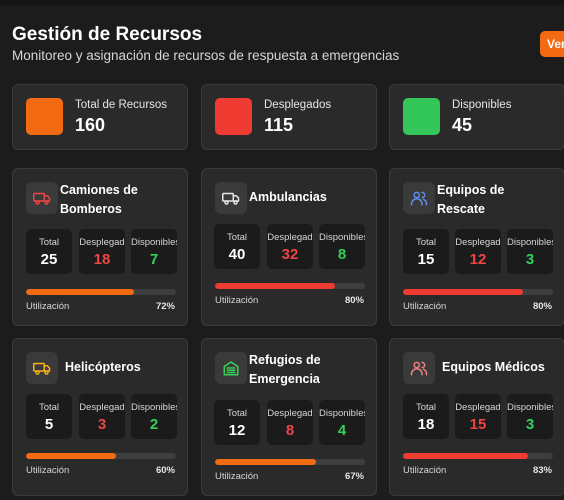  I want to click on stat-deployed: Desplegad 8, so click(290, 422).